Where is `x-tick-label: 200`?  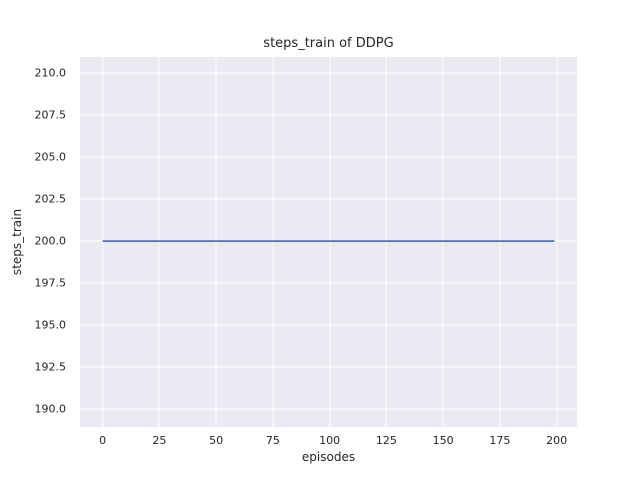
x-tick-label: 200 is located at coordinates (557, 440).